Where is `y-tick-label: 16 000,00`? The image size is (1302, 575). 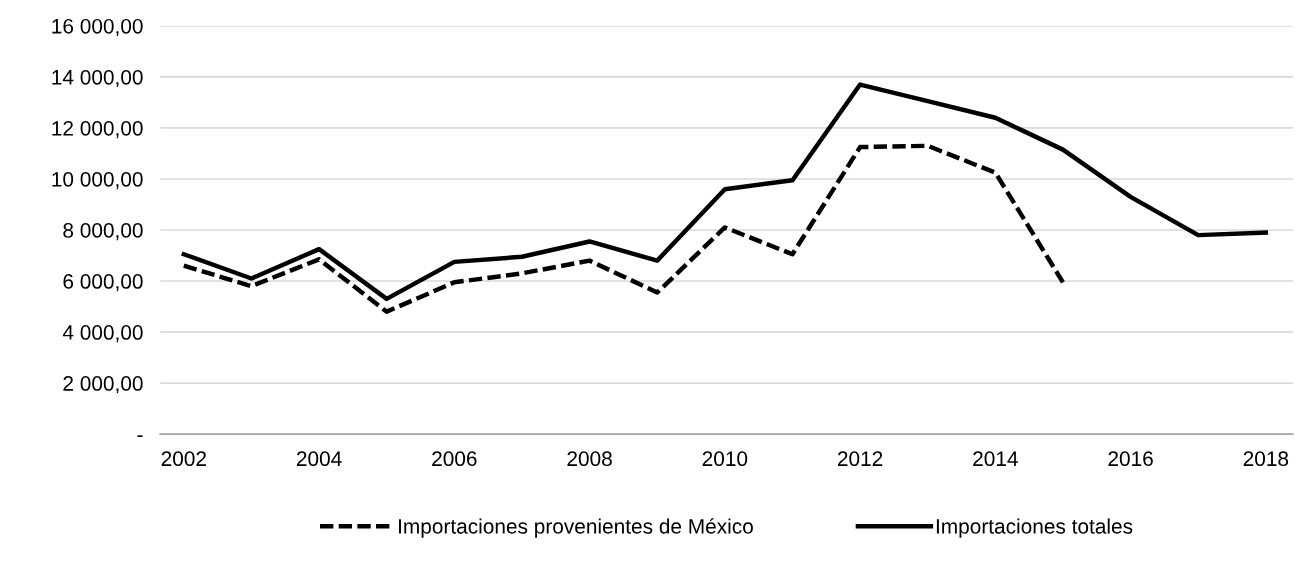 y-tick-label: 16 000,00 is located at coordinates (97, 27).